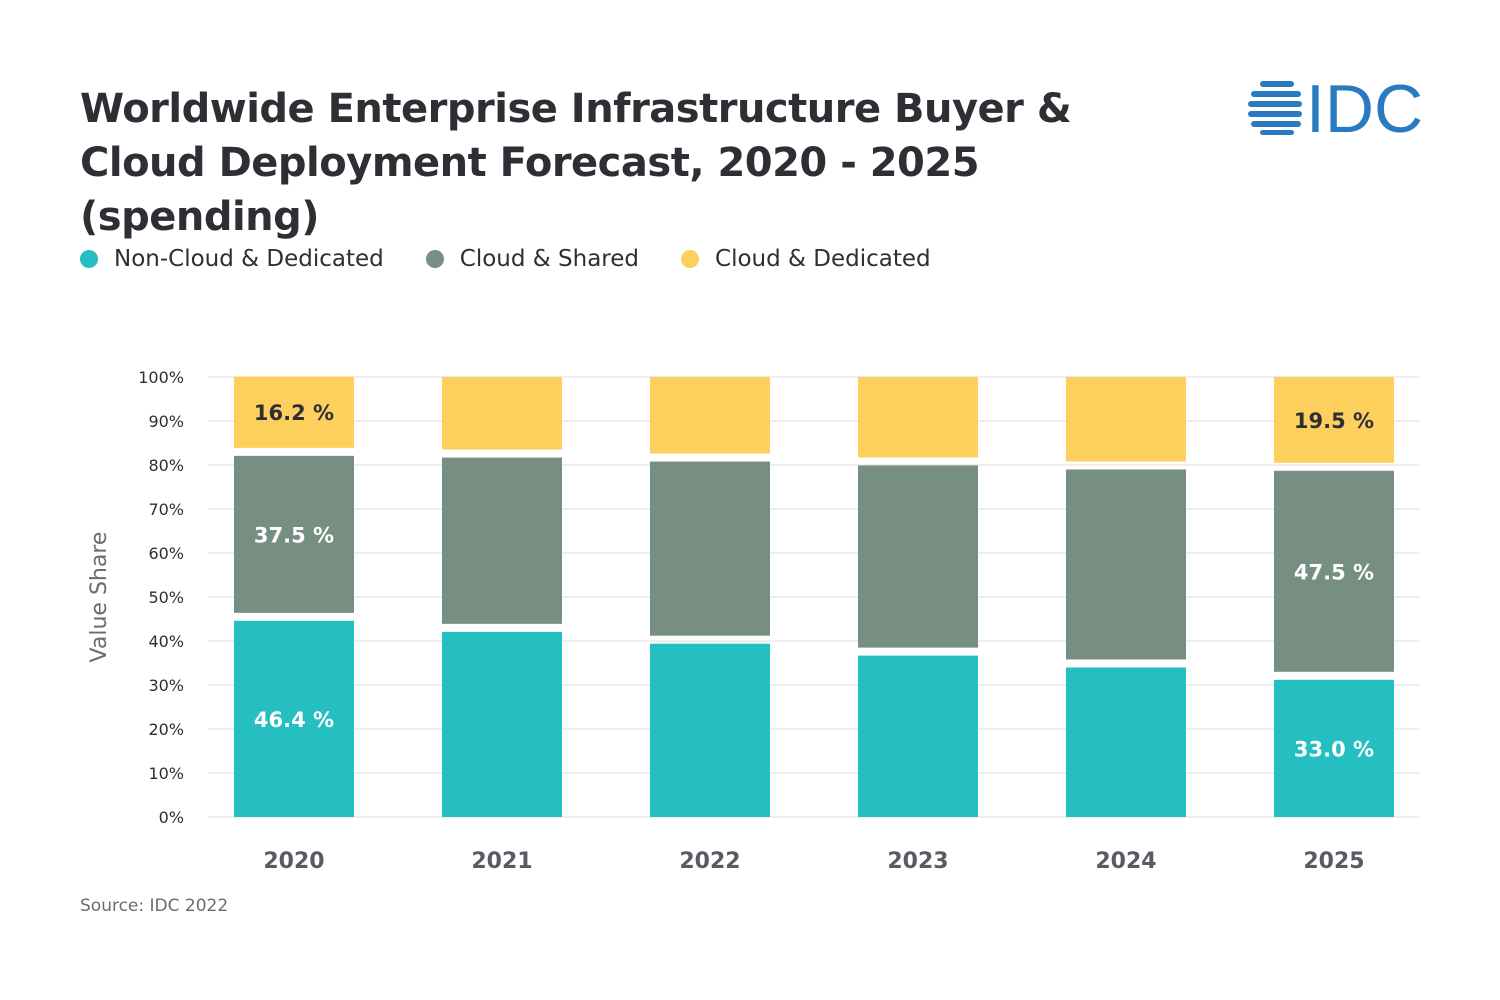 The width and height of the screenshot is (1500, 1000). Describe the element at coordinates (166, 553) in the screenshot. I see `y-tick-label: 60%` at that location.